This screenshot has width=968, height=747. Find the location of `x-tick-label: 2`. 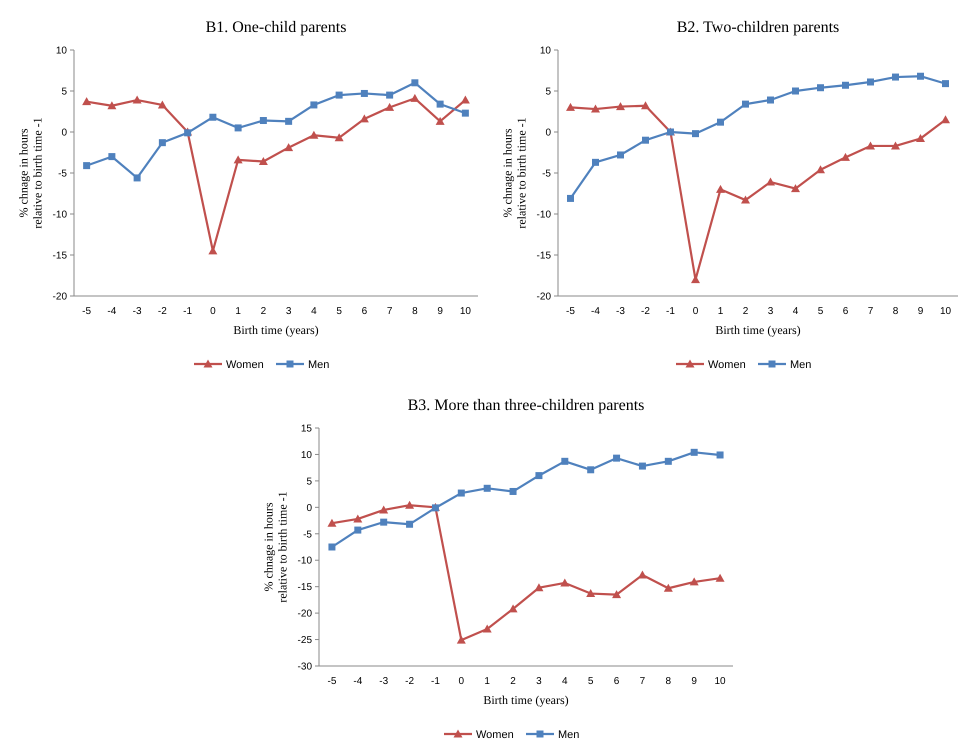

x-tick-label: 2 is located at coordinates (263, 311).